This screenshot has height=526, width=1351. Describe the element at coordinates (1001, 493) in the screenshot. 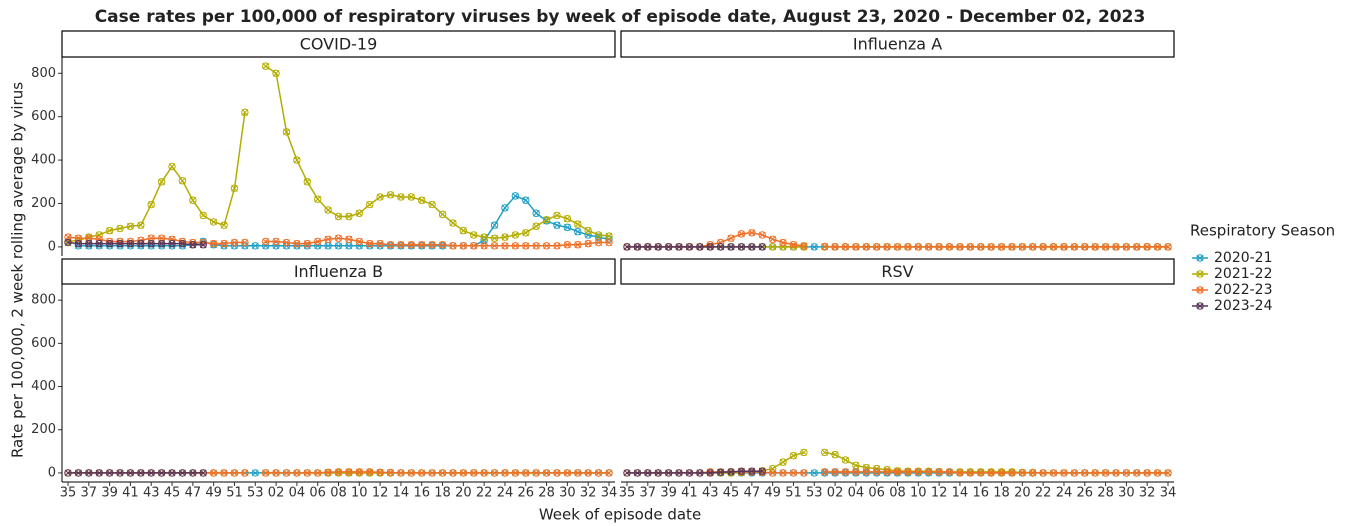

I see `x-tick-label: 18` at that location.